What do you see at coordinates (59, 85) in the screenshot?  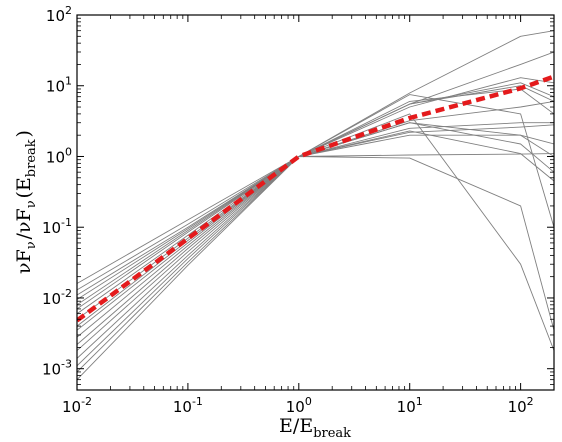 I see `y-tick-label: 10¹` at bounding box center [59, 85].